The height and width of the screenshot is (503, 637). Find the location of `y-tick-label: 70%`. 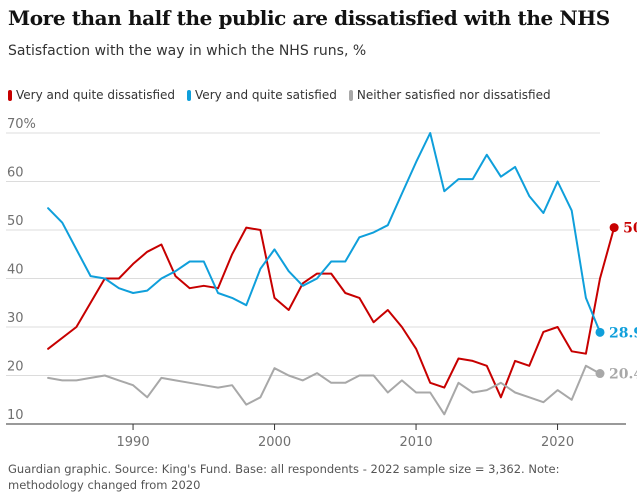

y-tick-label: 70% is located at coordinates (21, 124).